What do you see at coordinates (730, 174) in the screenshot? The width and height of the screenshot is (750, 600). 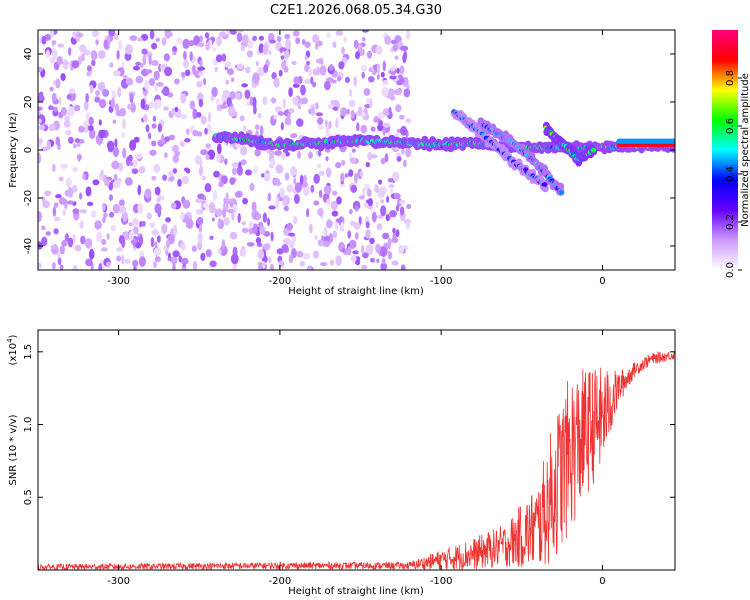 I see `colorbar-tick-label: 0.4` at bounding box center [730, 174].